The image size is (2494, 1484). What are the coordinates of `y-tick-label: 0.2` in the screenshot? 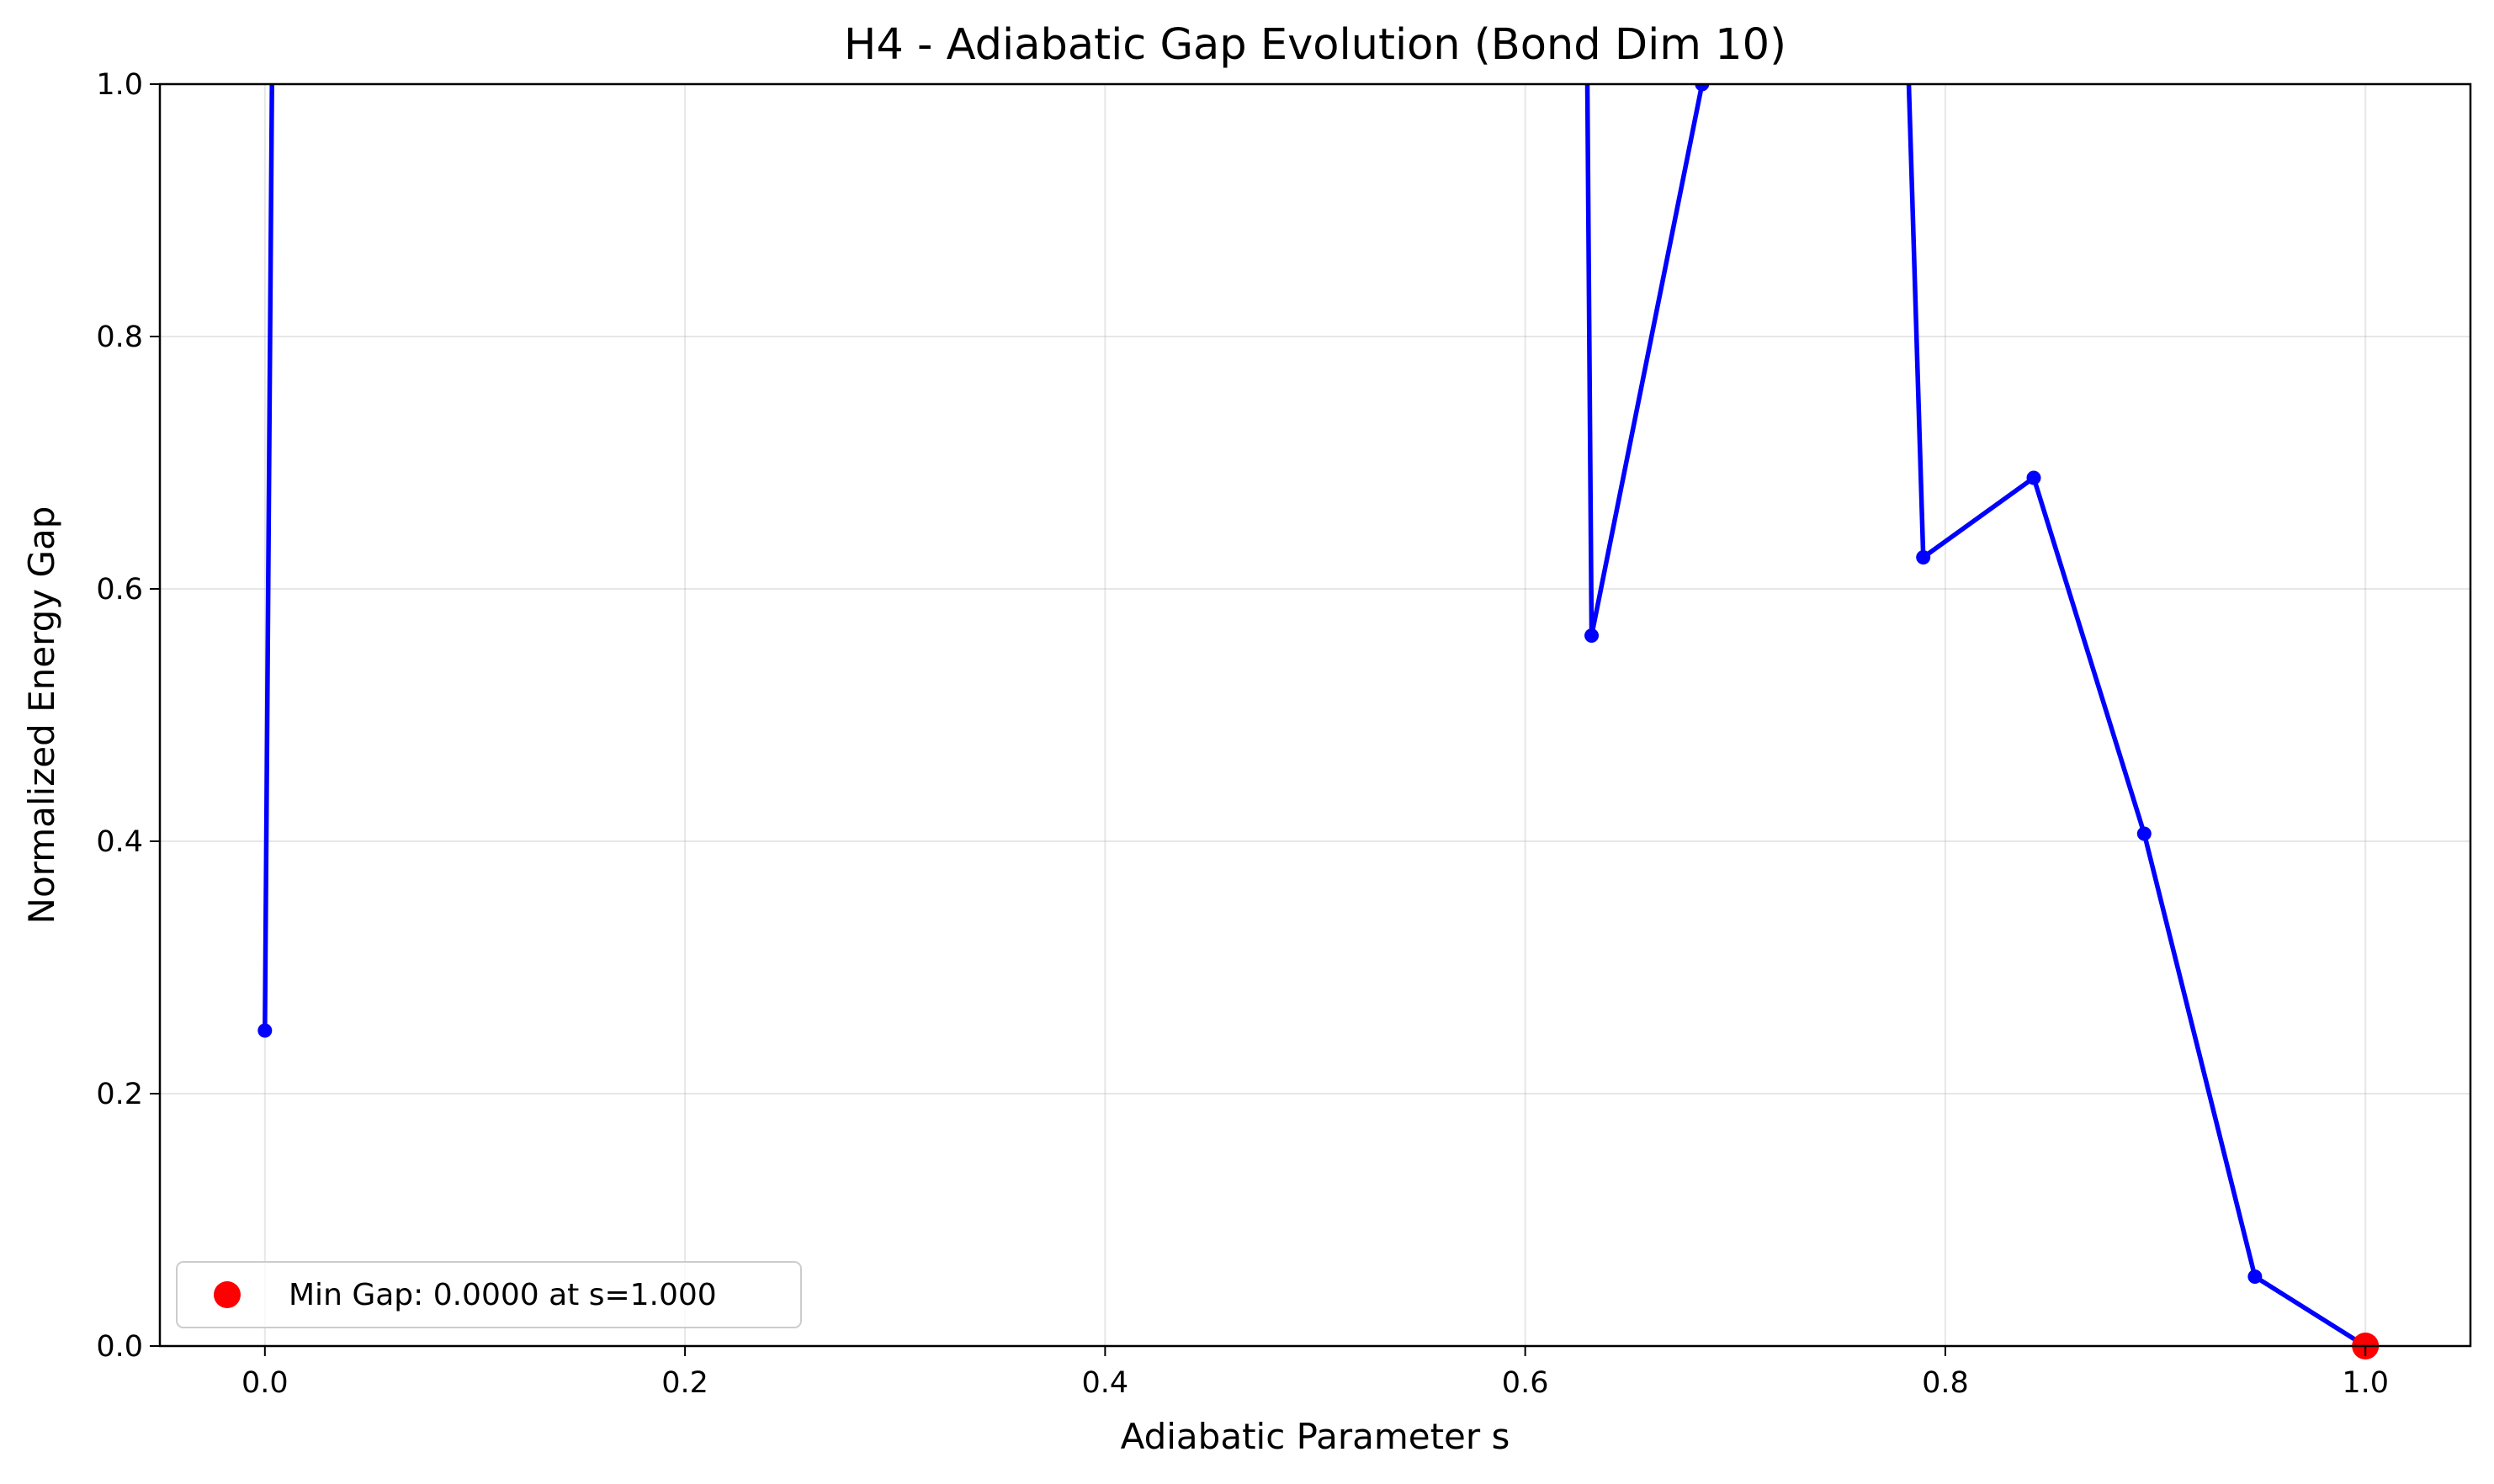 It's located at (119, 1094).